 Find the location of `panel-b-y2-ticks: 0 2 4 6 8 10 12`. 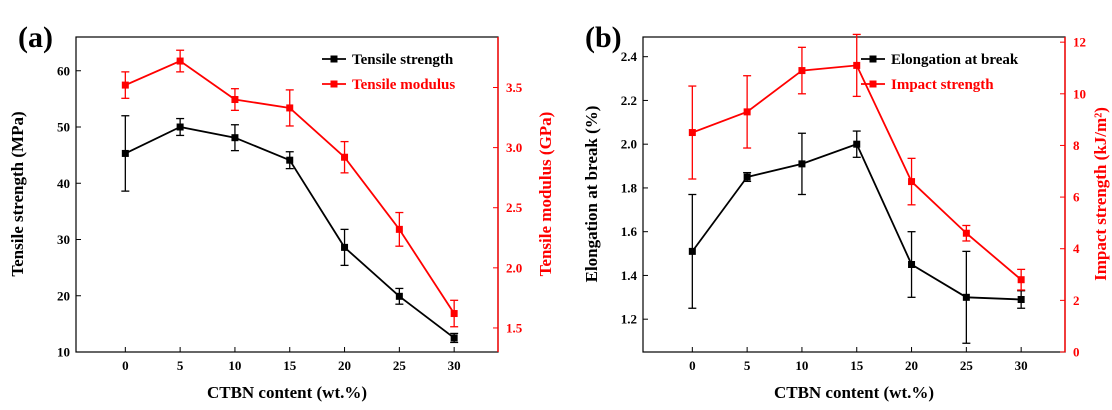

panel-b-y2-ticks: 0 2 4 6 8 10 12 is located at coordinates (1073, 197).